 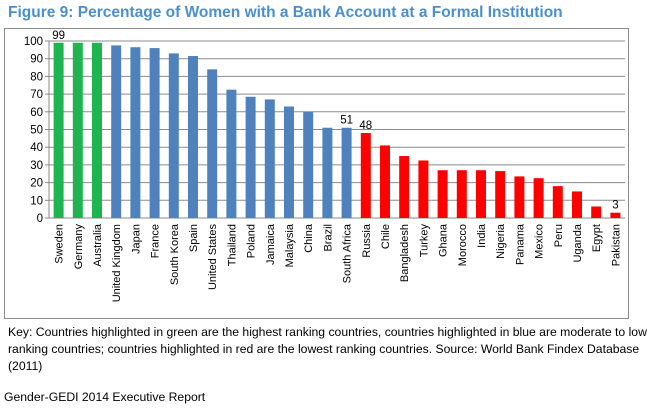 What do you see at coordinates (231, 153) in the screenshot?
I see `bar-thailand` at bounding box center [231, 153].